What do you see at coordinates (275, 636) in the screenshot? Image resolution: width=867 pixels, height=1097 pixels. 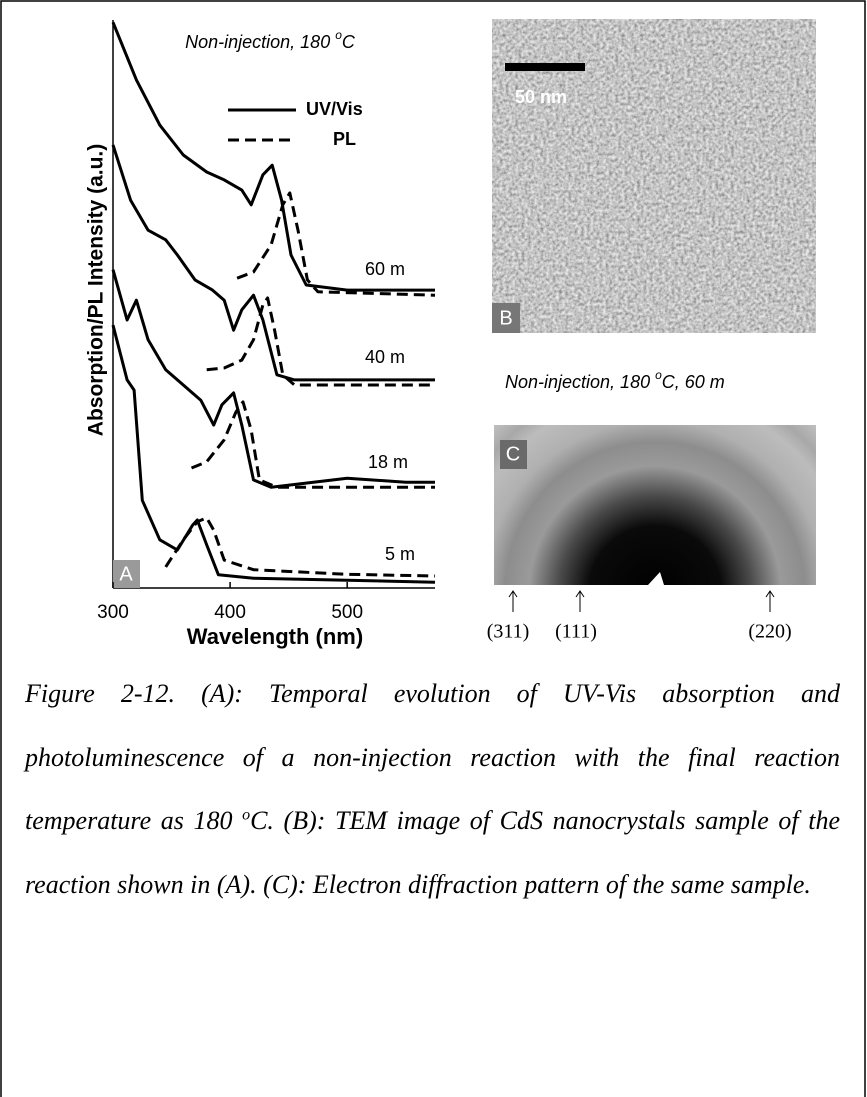 I see `x-axis-label: Wavelength (nm)` at bounding box center [275, 636].